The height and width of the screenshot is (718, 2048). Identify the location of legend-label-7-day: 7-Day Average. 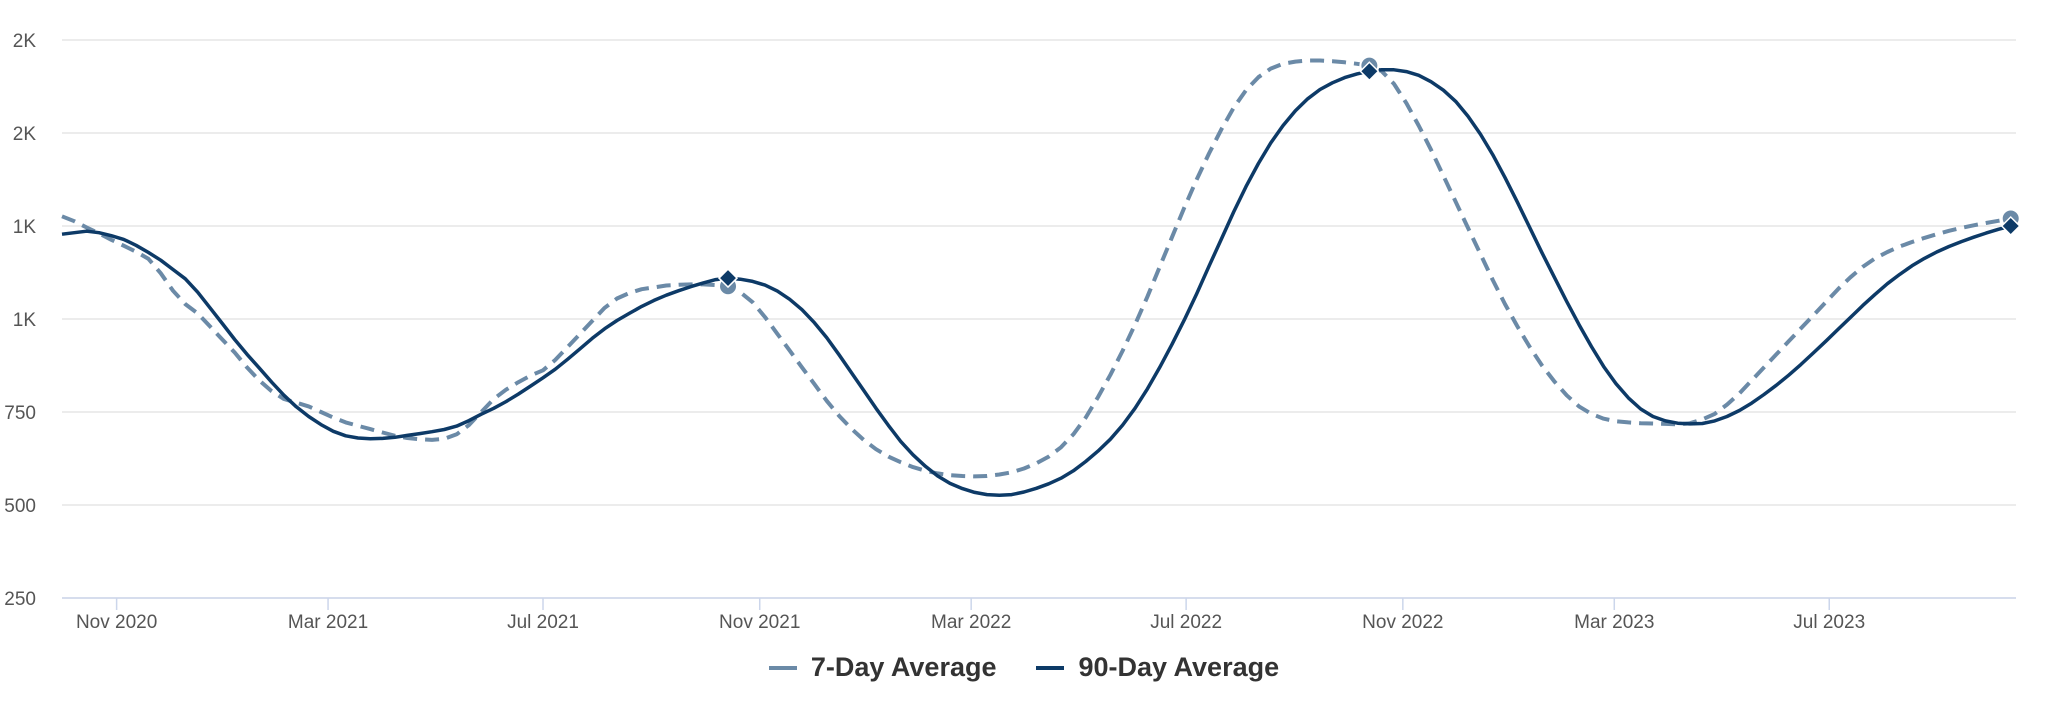
(903, 667).